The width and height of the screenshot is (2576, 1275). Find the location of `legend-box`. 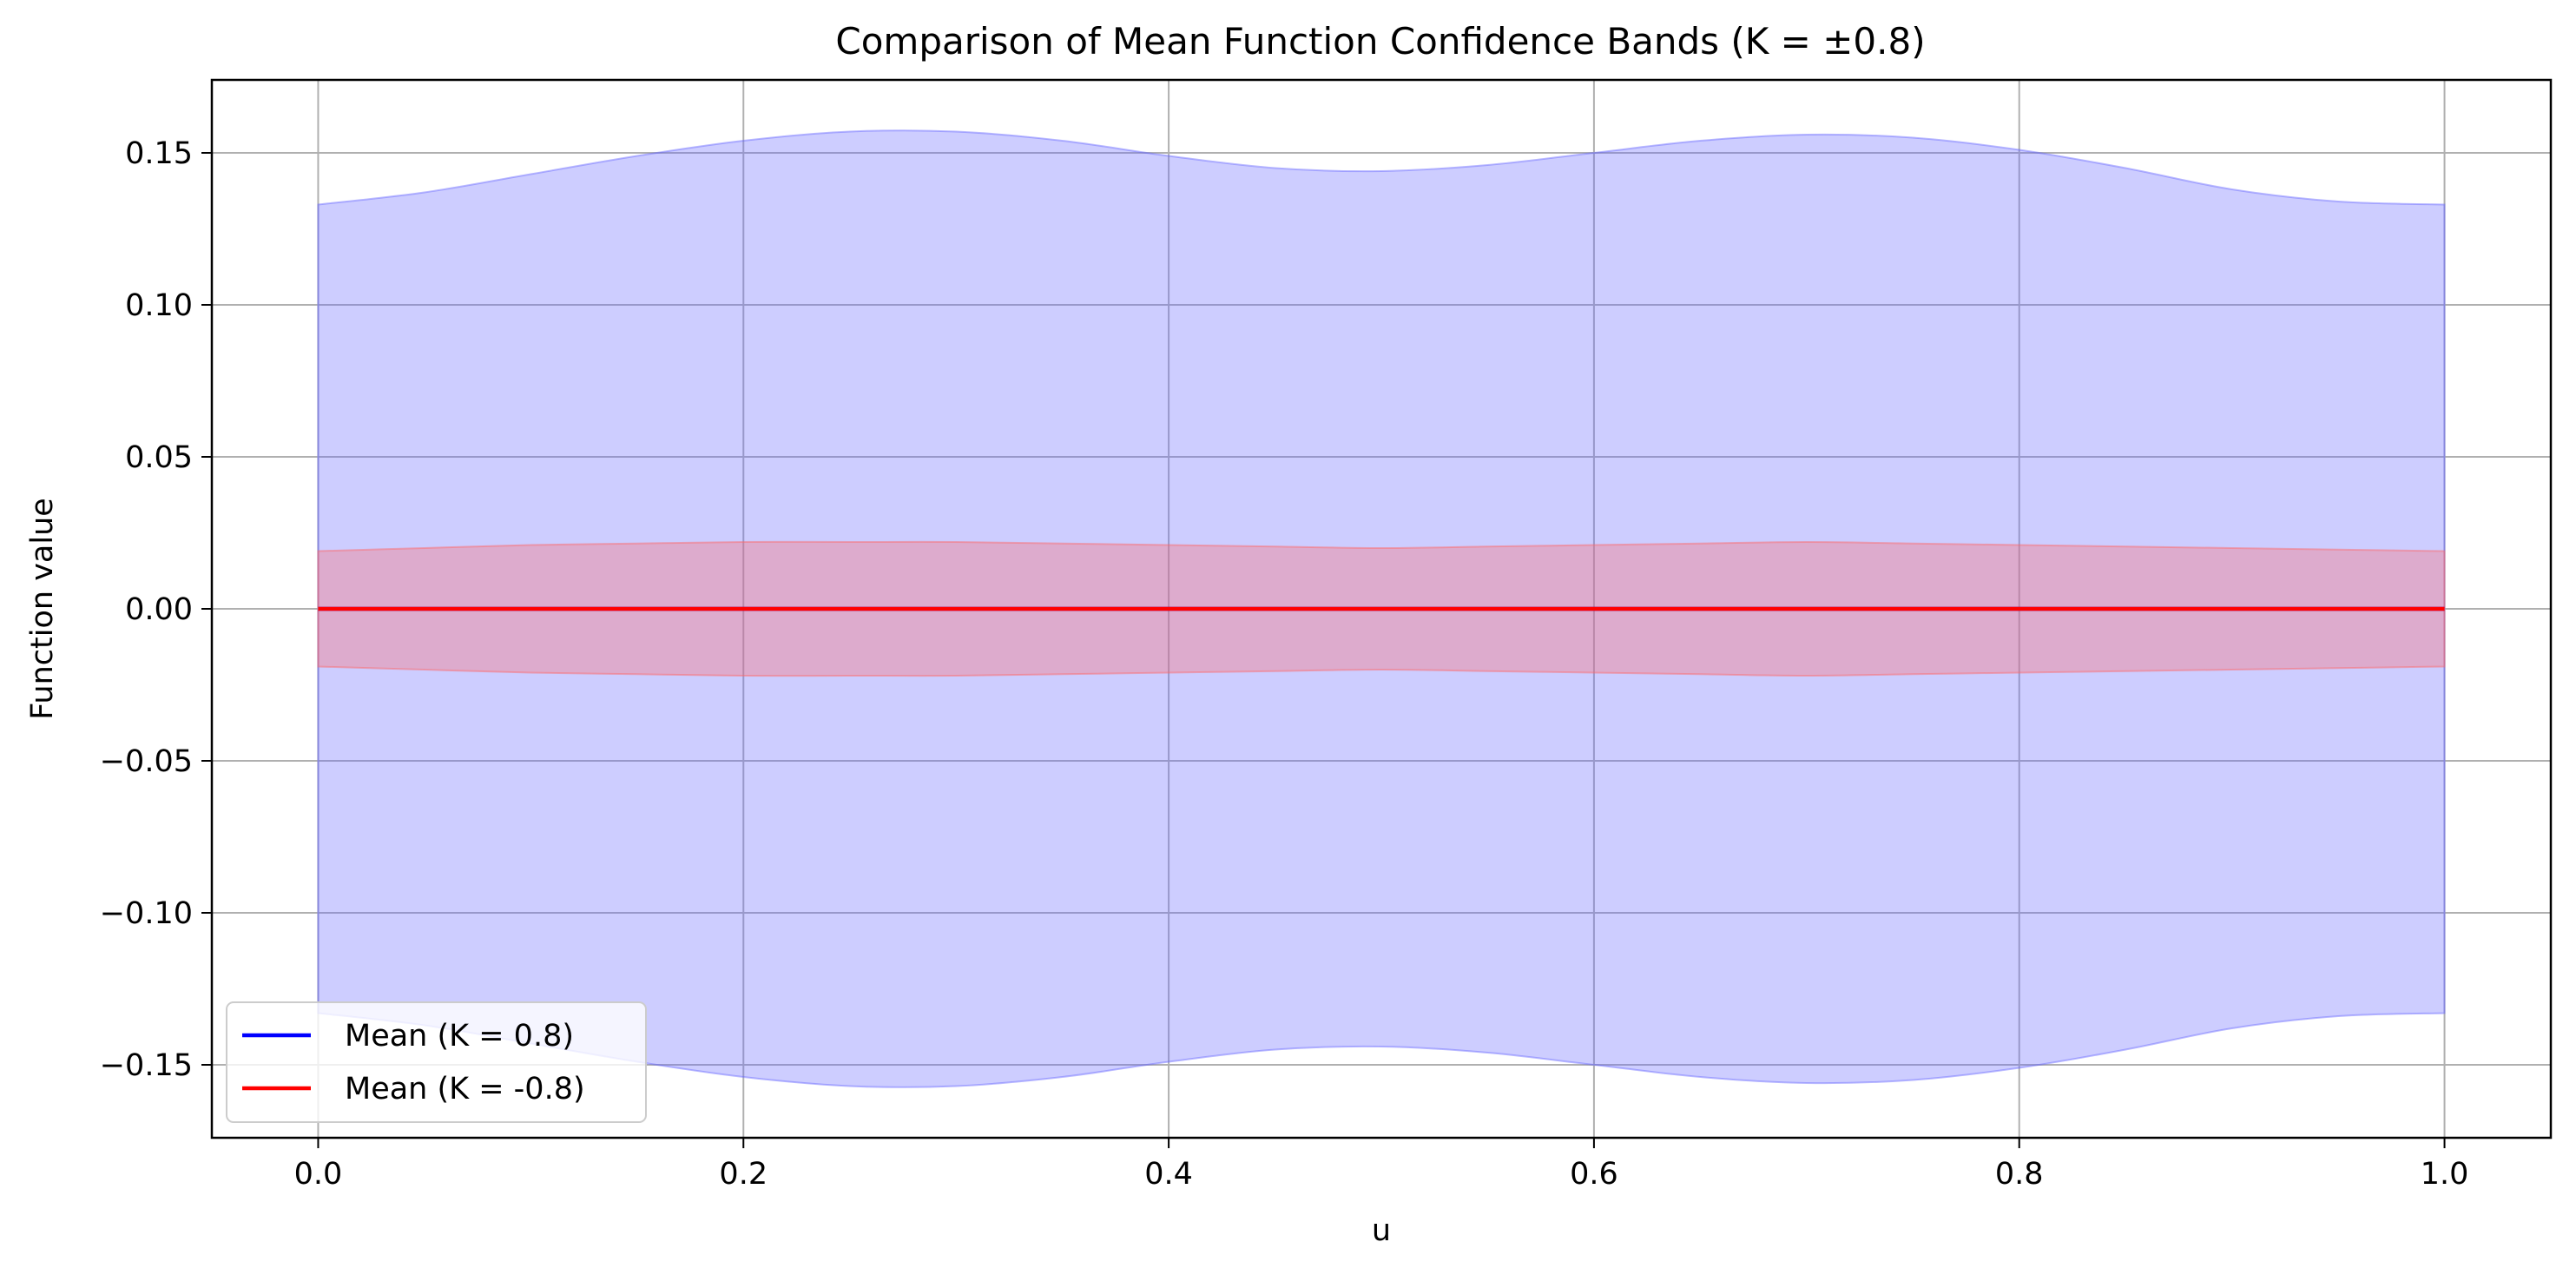

legend-box is located at coordinates (436, 1062).